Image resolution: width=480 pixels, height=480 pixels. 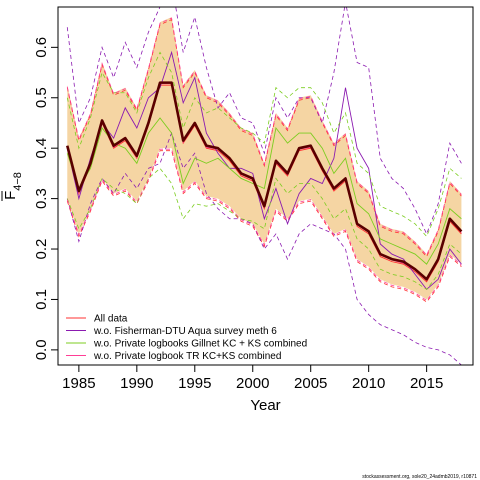 I want to click on x-tick-label: 1990, so click(x=136, y=383).